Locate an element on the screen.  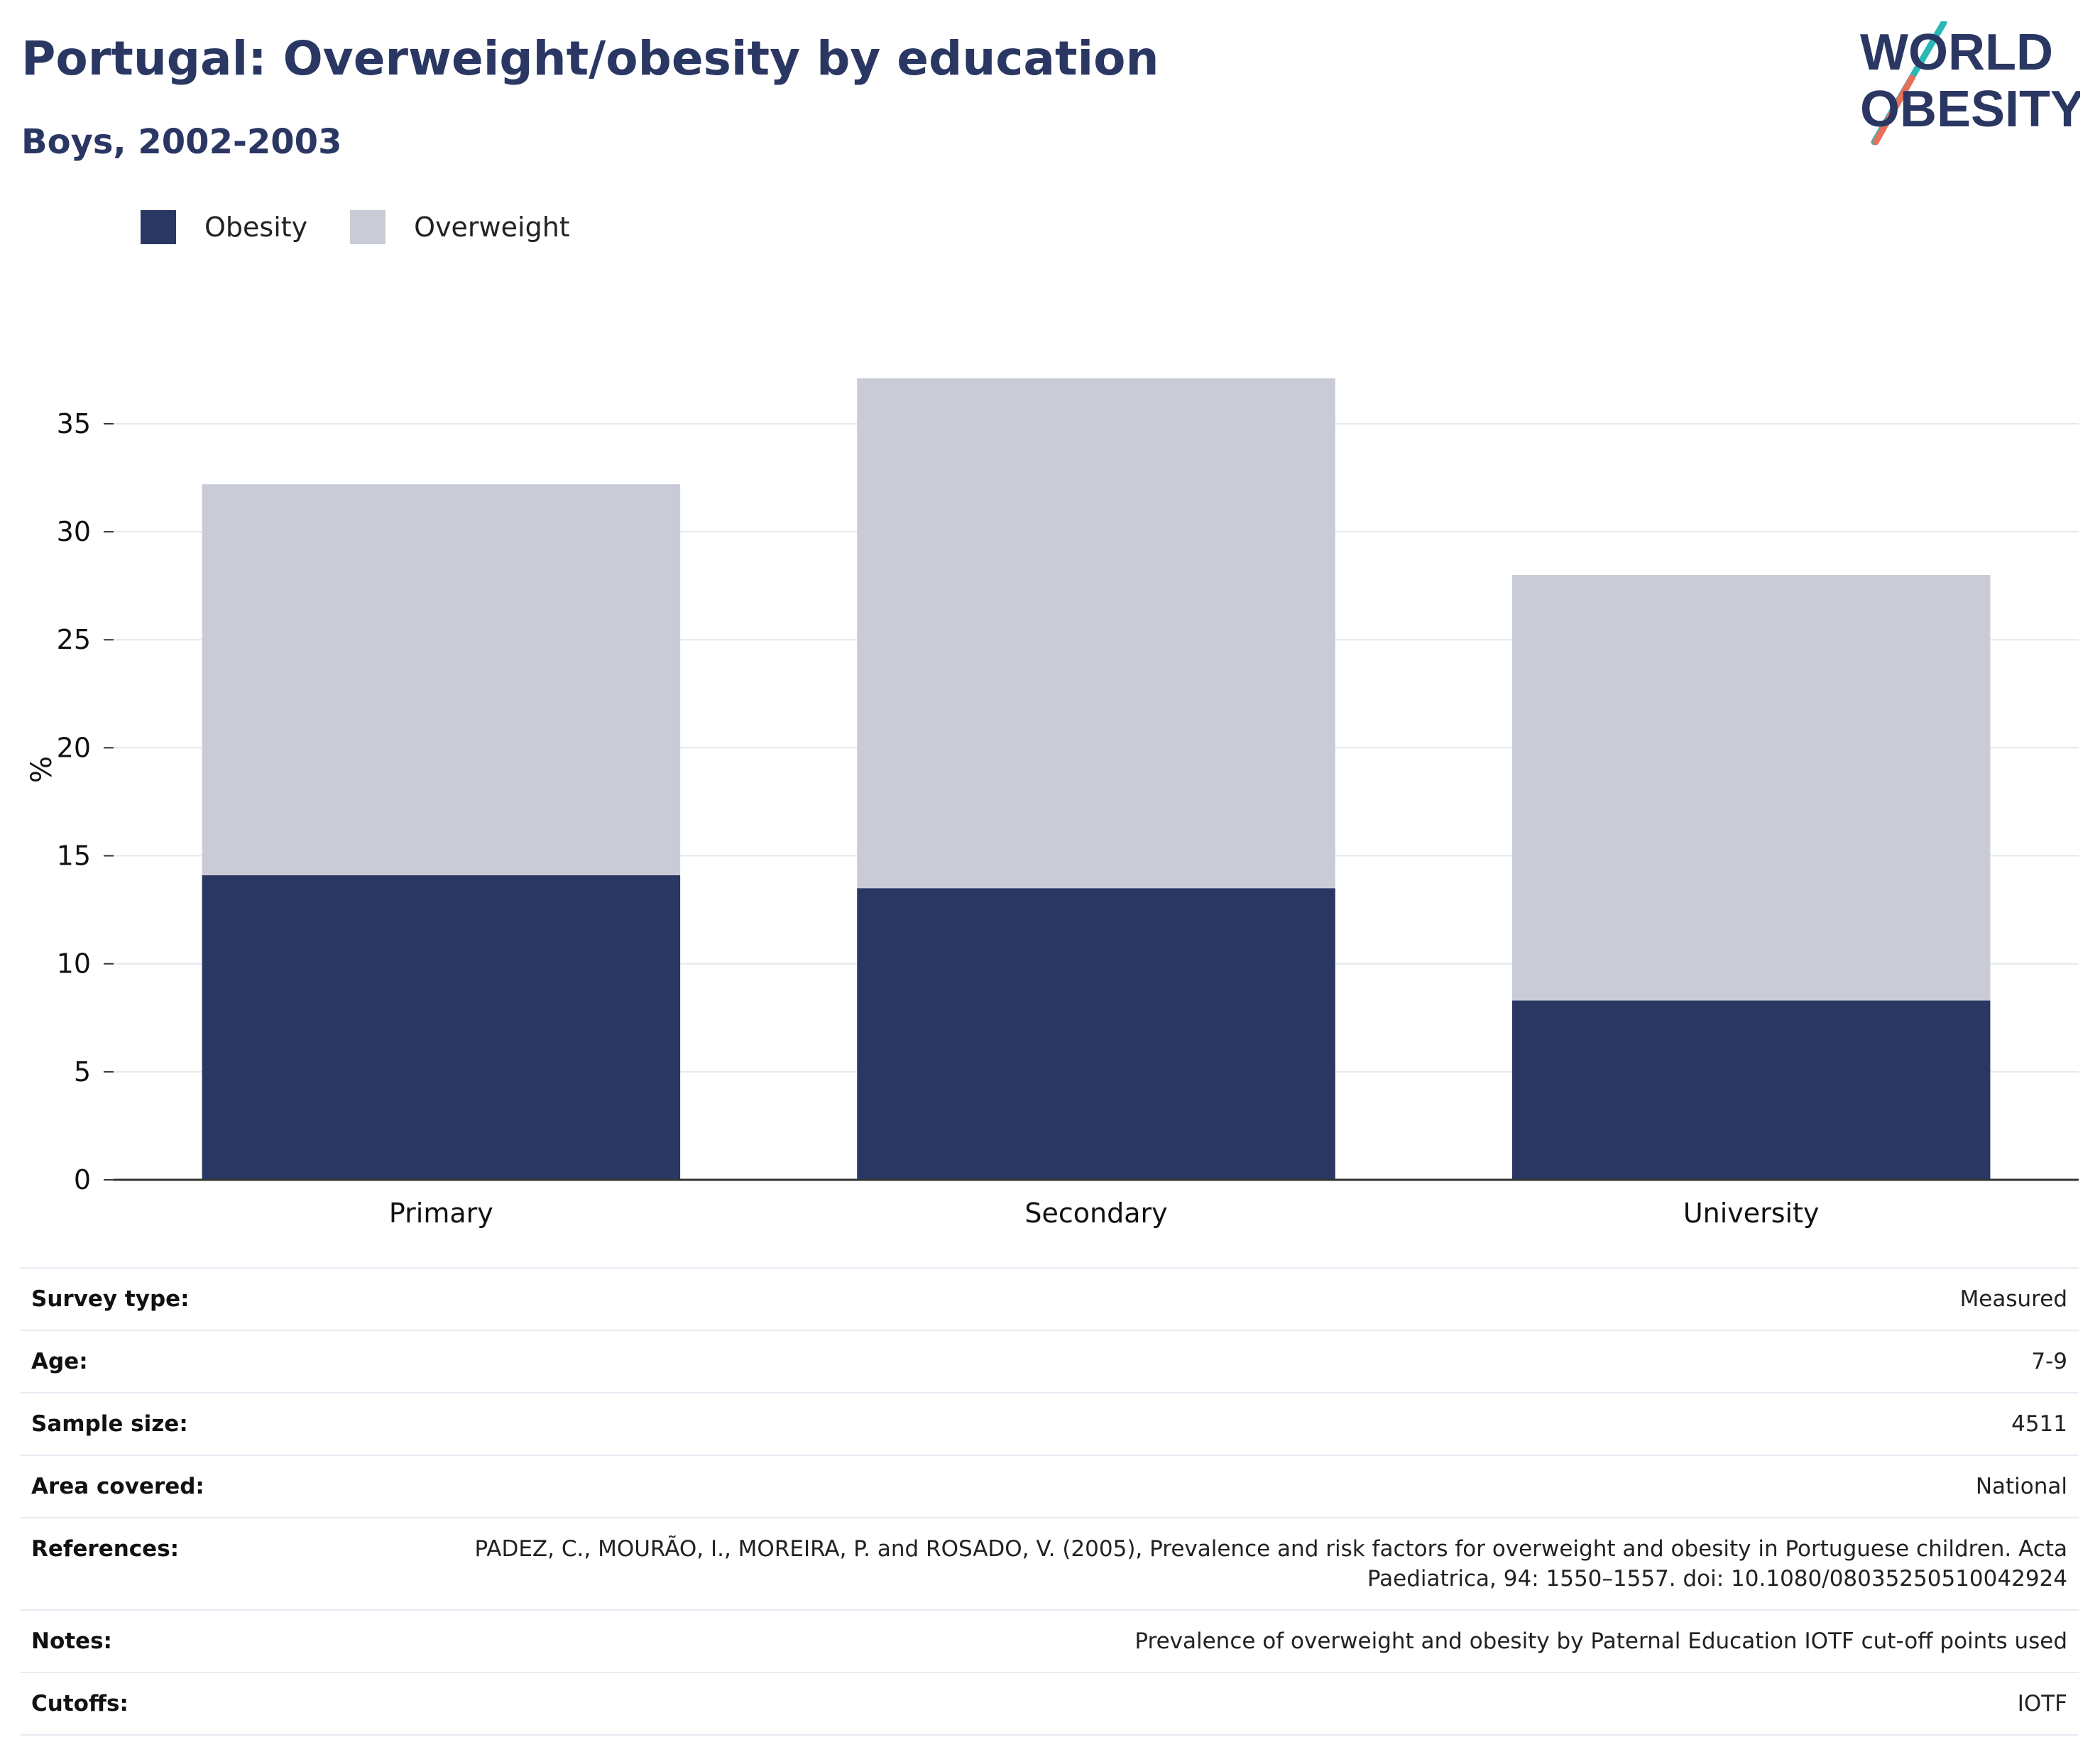
y-tick-label: 30 is located at coordinates (74, 531).